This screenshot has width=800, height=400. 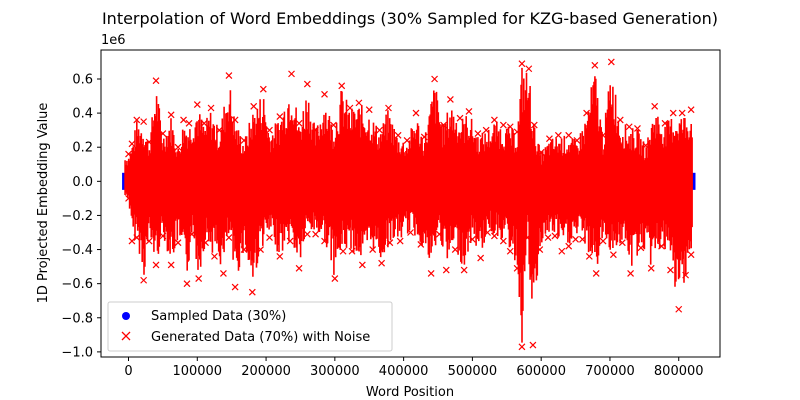 I want to click on y-axis-label: 1D Projected Embedding Value, so click(x=43, y=203).